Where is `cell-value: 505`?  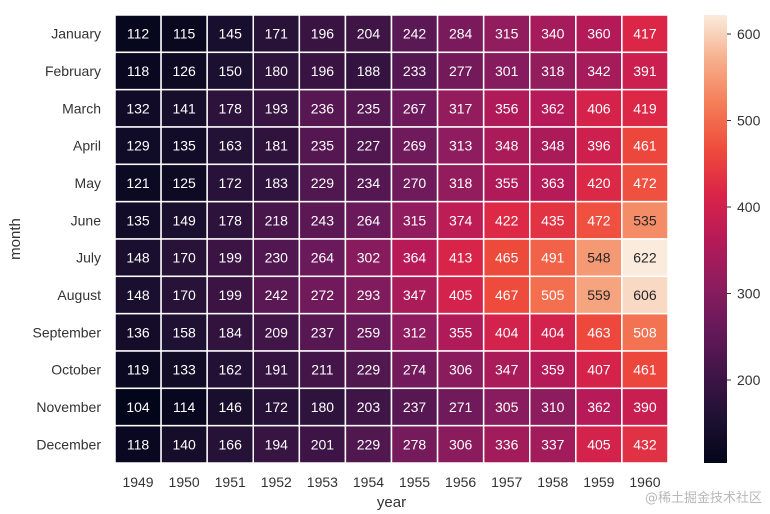
cell-value: 505 is located at coordinates (553, 295).